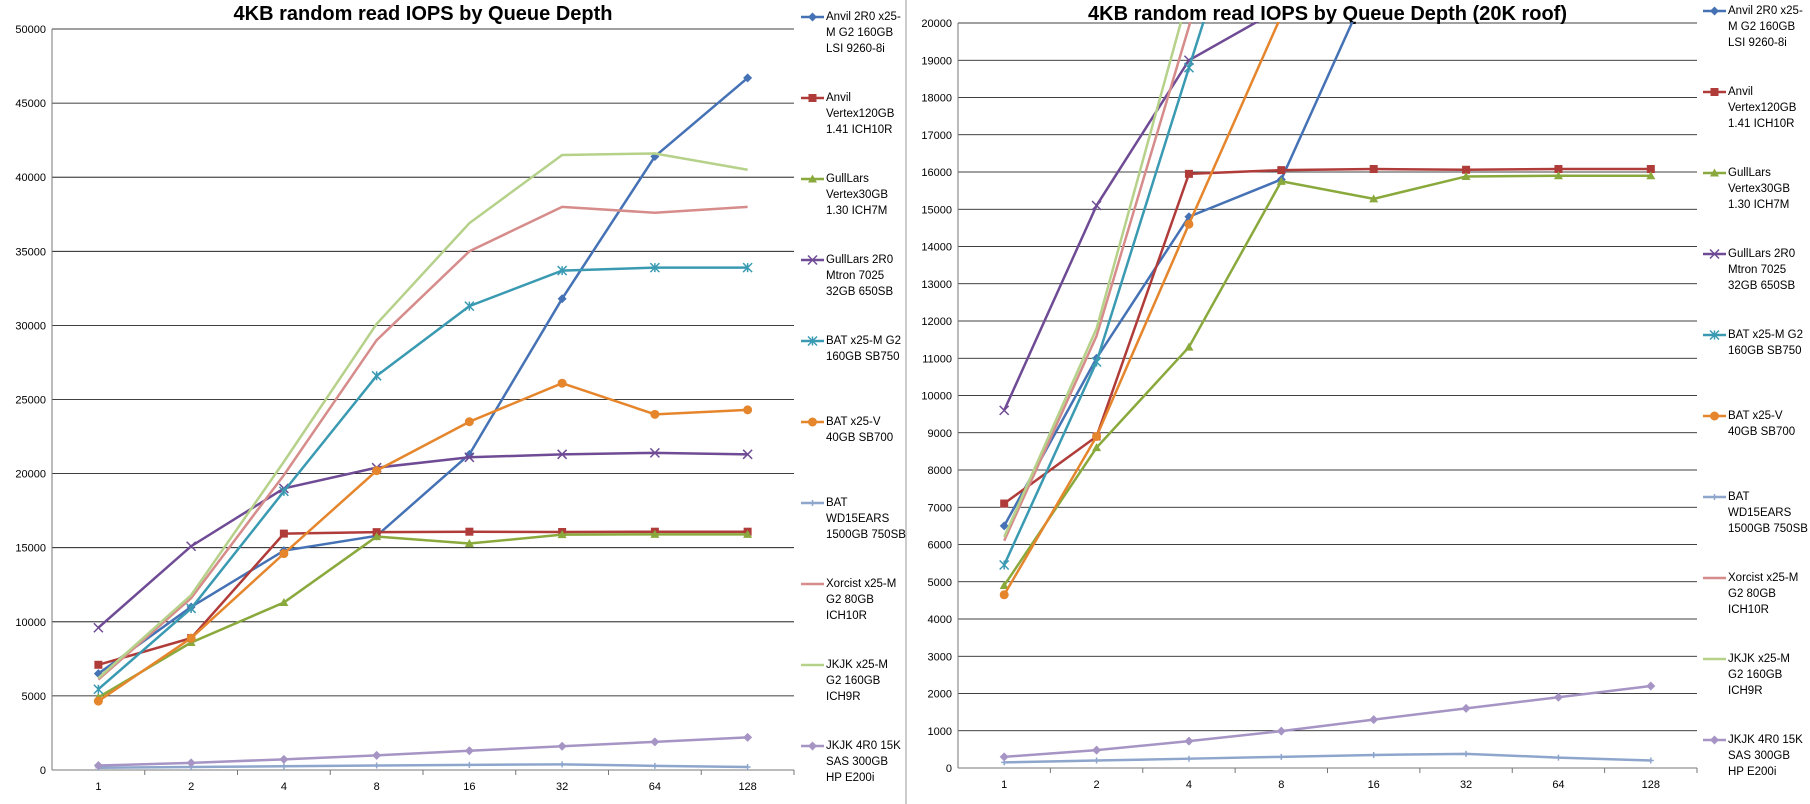 This screenshot has height=804, width=1810. Describe the element at coordinates (936, 24) in the screenshot. I see `y-tick-label: 20000` at that location.